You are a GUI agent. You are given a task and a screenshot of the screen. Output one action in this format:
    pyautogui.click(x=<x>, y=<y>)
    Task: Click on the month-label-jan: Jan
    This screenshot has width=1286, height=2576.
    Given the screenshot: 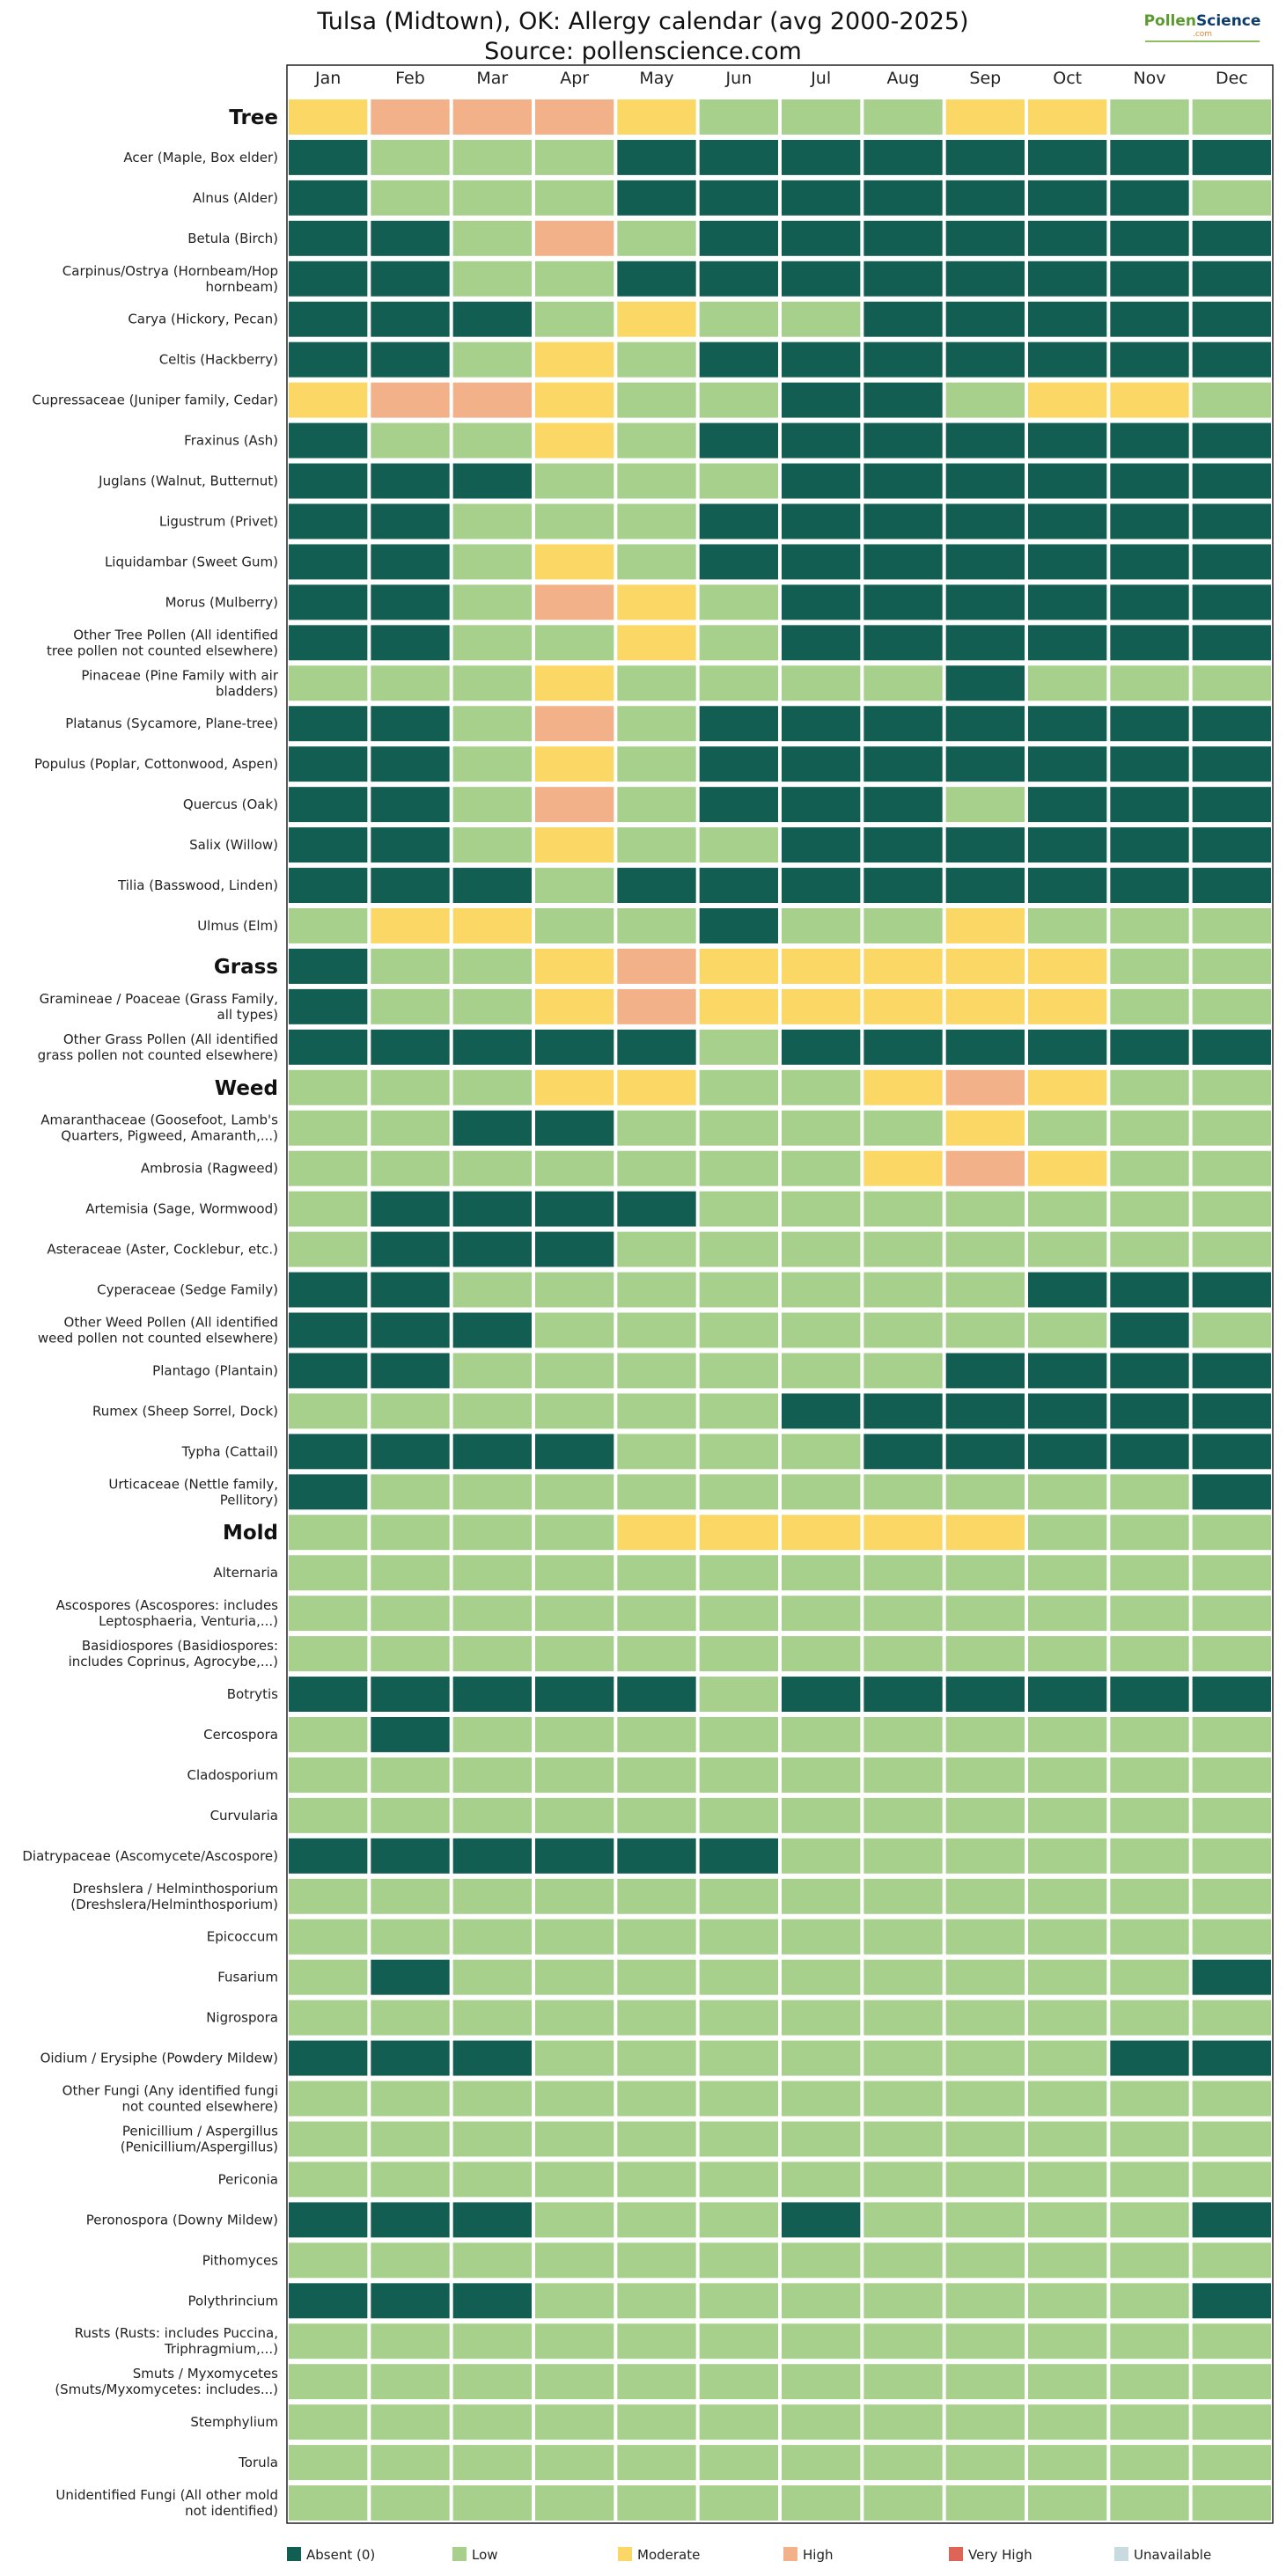 What is the action you would take?
    pyautogui.click(x=327, y=78)
    